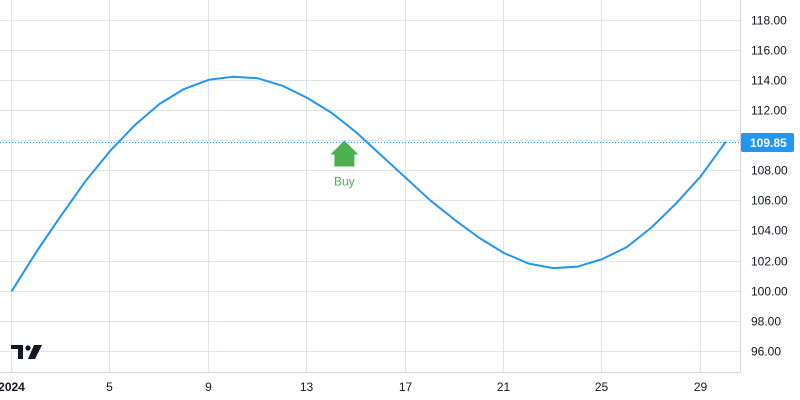 Image resolution: width=800 pixels, height=400 pixels. Describe the element at coordinates (406, 387) in the screenshot. I see `x-tick-label: 17` at that location.